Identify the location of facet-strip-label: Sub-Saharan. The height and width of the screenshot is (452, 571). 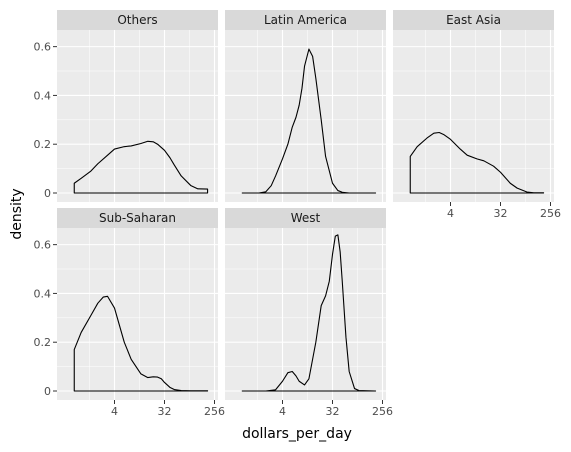
(137, 218).